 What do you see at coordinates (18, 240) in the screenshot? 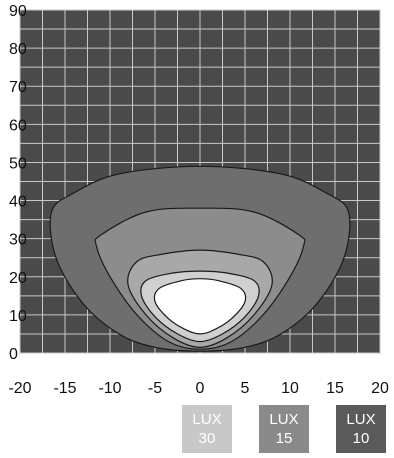
I see `y-tick-label: 30` at bounding box center [18, 240].